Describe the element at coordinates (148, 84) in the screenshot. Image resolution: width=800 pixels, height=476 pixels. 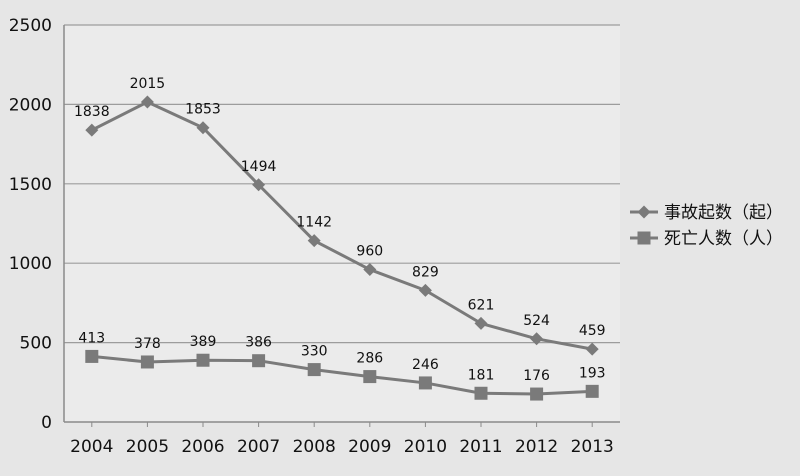
I see `data-label-accidents: 2015` at that location.